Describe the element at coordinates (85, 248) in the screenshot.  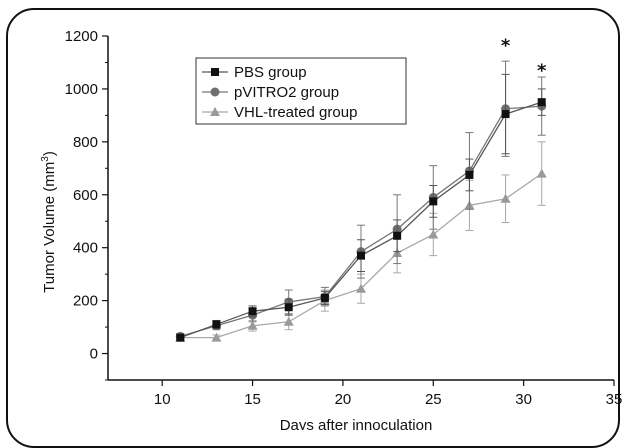
I see `y-tick-label: 400` at that location.